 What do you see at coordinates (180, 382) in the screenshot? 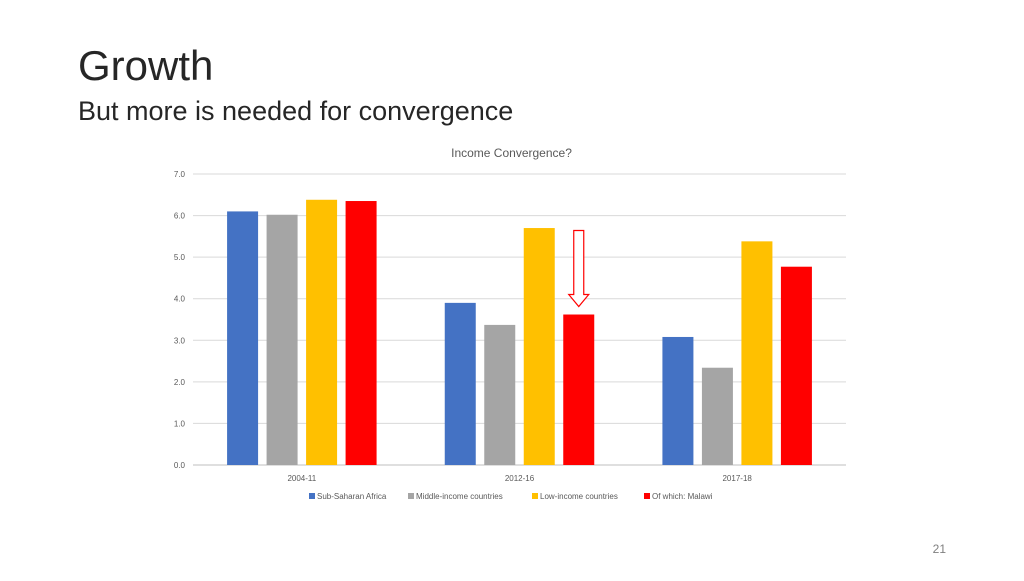
I see `y-tick-label: 2.0` at bounding box center [180, 382].